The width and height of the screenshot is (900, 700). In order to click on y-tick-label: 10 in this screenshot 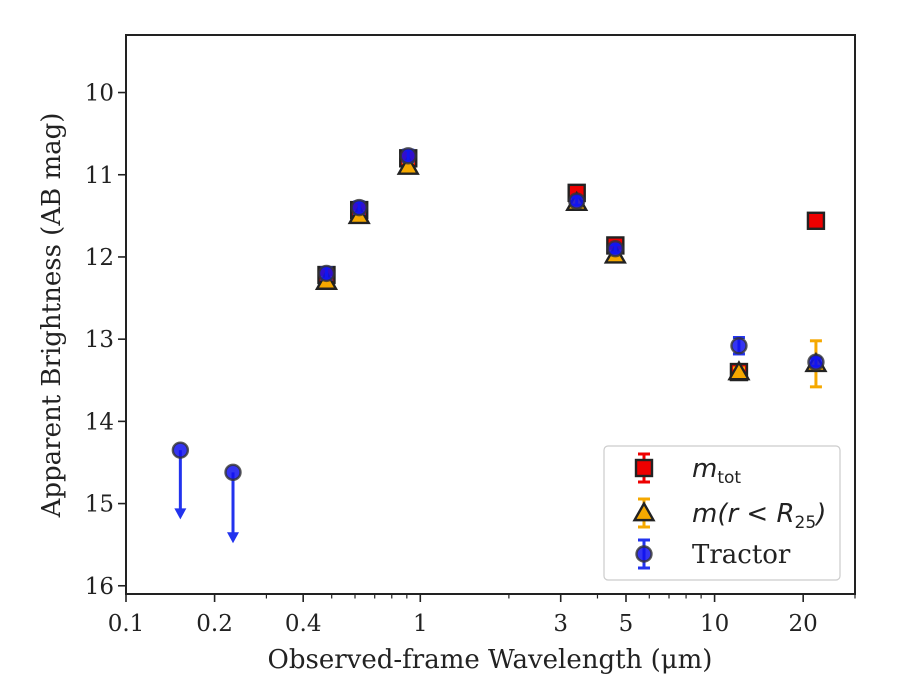, I will do `click(99, 94)`.